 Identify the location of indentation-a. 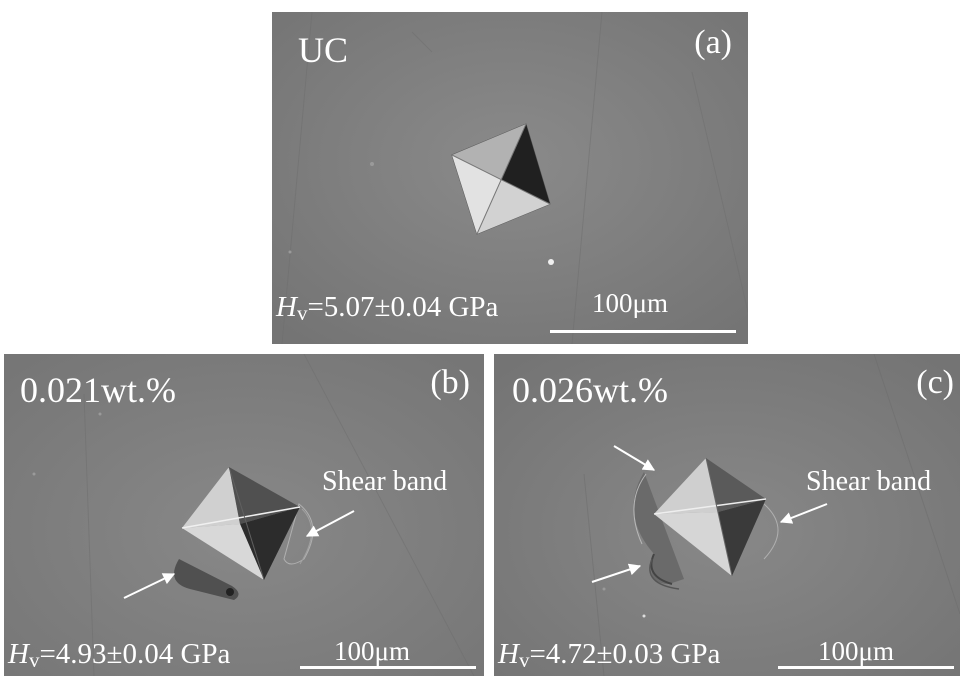
(501, 179).